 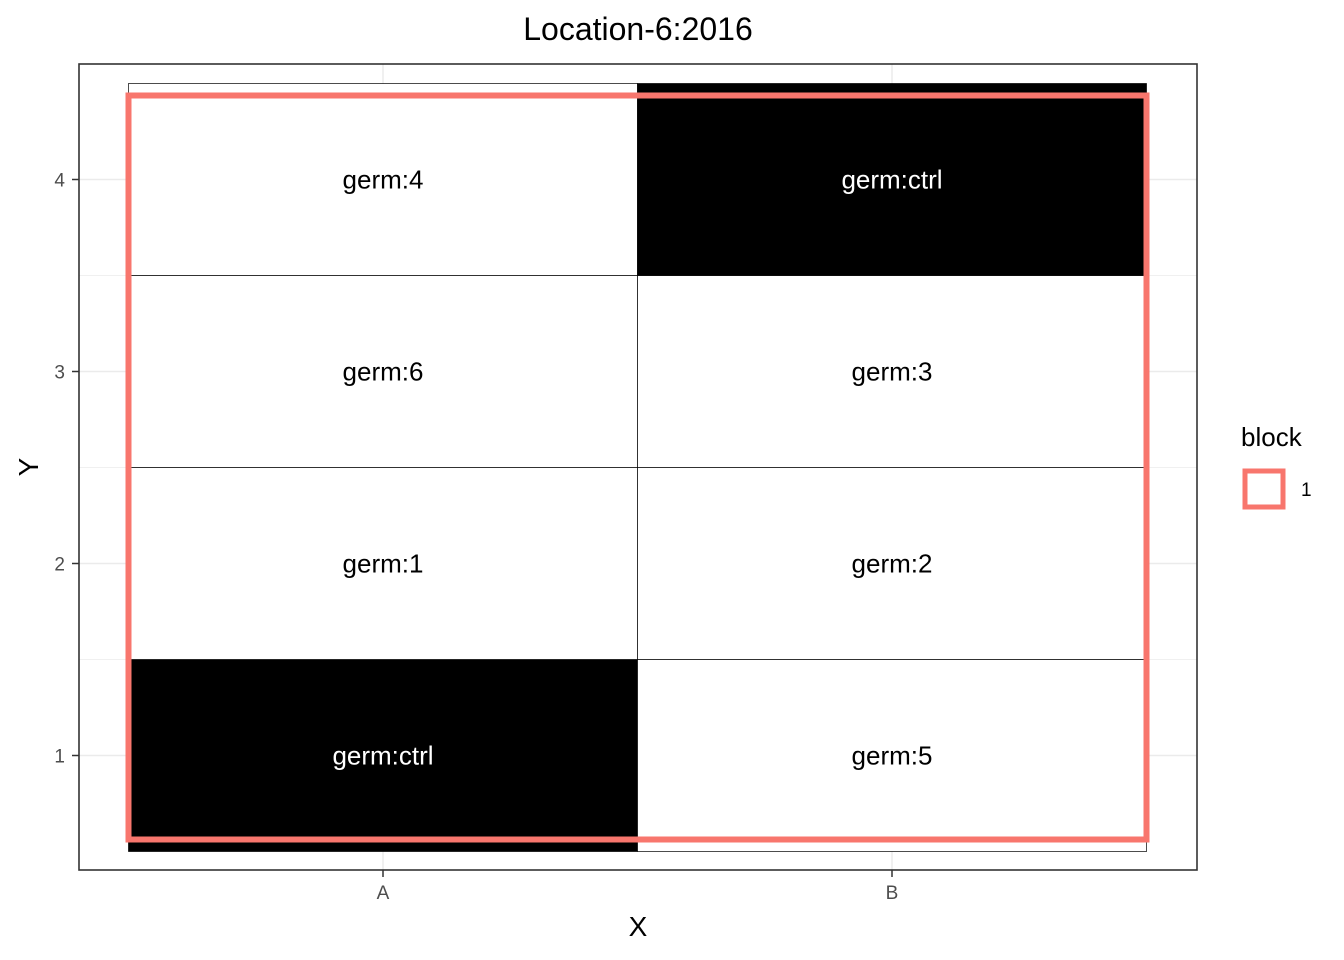 I want to click on chart-title: Location-6:2016, so click(x=638, y=29).